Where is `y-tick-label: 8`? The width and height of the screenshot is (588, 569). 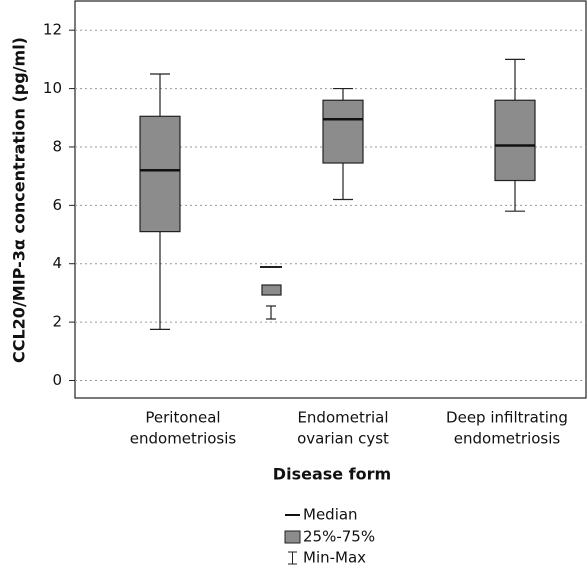
y-tick-label: 8 is located at coordinates (57, 146).